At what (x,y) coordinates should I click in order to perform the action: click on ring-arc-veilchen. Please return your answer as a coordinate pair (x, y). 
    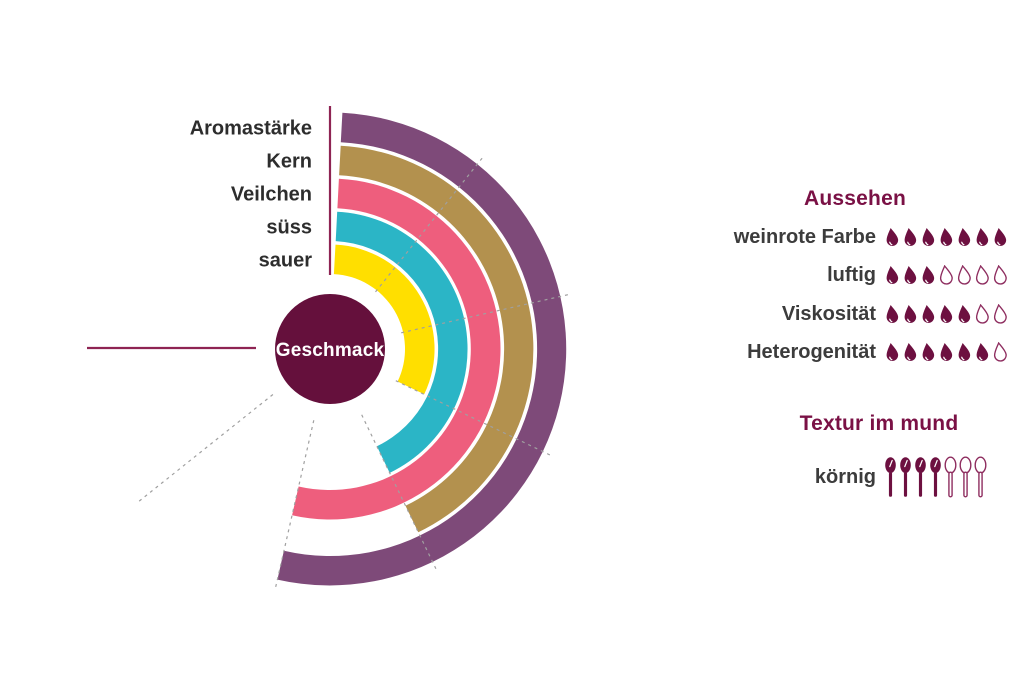
    Looking at the image, I should click on (396, 349).